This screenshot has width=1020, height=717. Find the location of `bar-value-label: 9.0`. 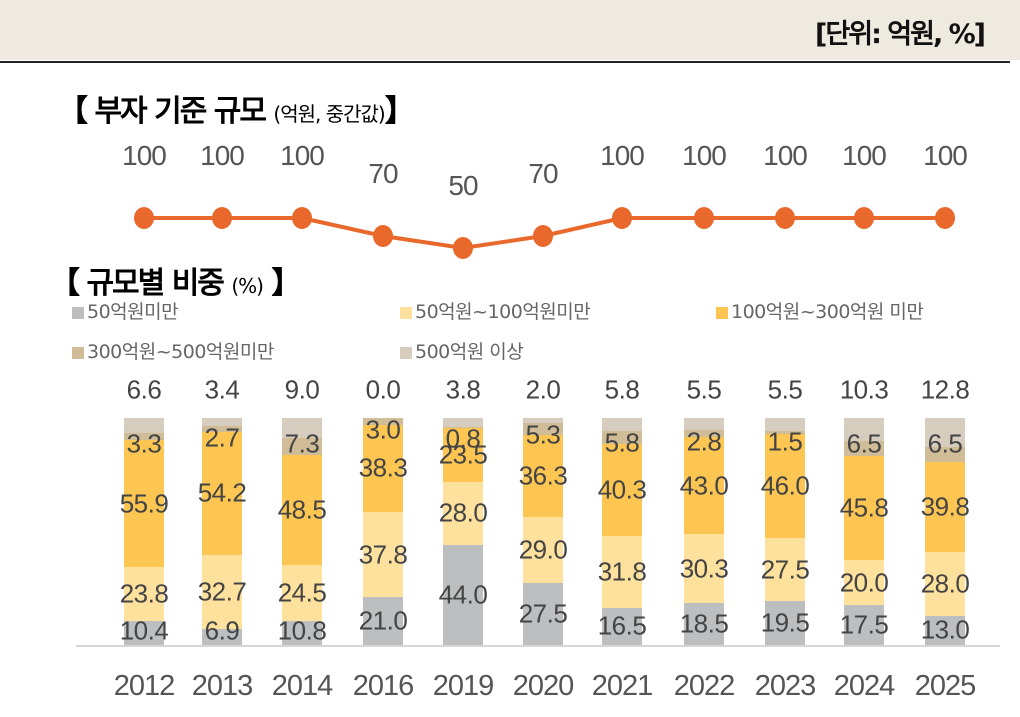

bar-value-label: 9.0 is located at coordinates (302, 389).